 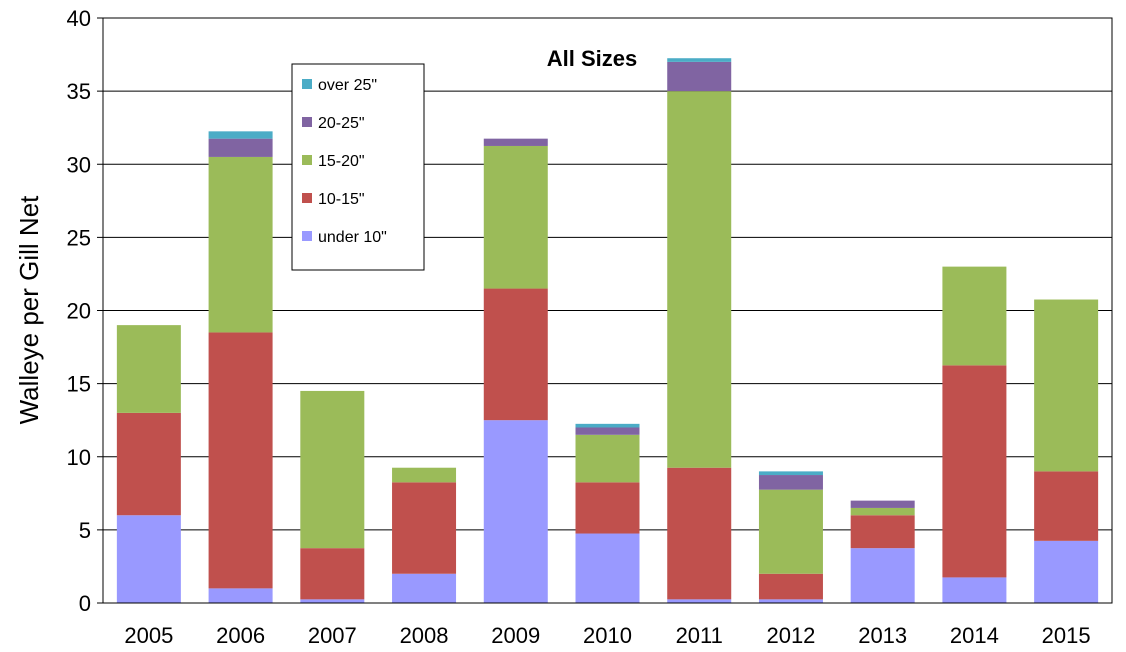 I want to click on x-tick-label: 2011, so click(x=699, y=635).